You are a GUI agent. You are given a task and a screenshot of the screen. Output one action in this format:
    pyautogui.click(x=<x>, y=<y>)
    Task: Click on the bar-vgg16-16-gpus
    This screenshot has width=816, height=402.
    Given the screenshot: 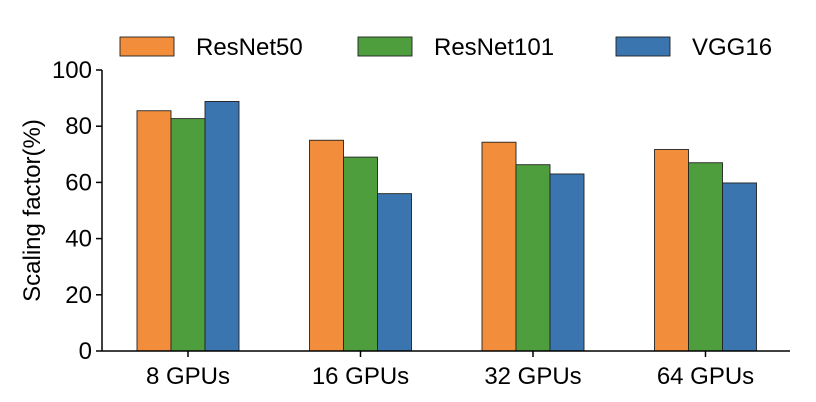 What is the action you would take?
    pyautogui.click(x=394, y=272)
    